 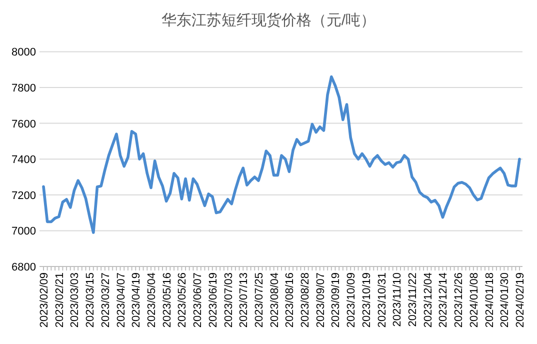 What do you see at coordinates (24, 88) in the screenshot?
I see `y-tick-label: 7800` at bounding box center [24, 88].